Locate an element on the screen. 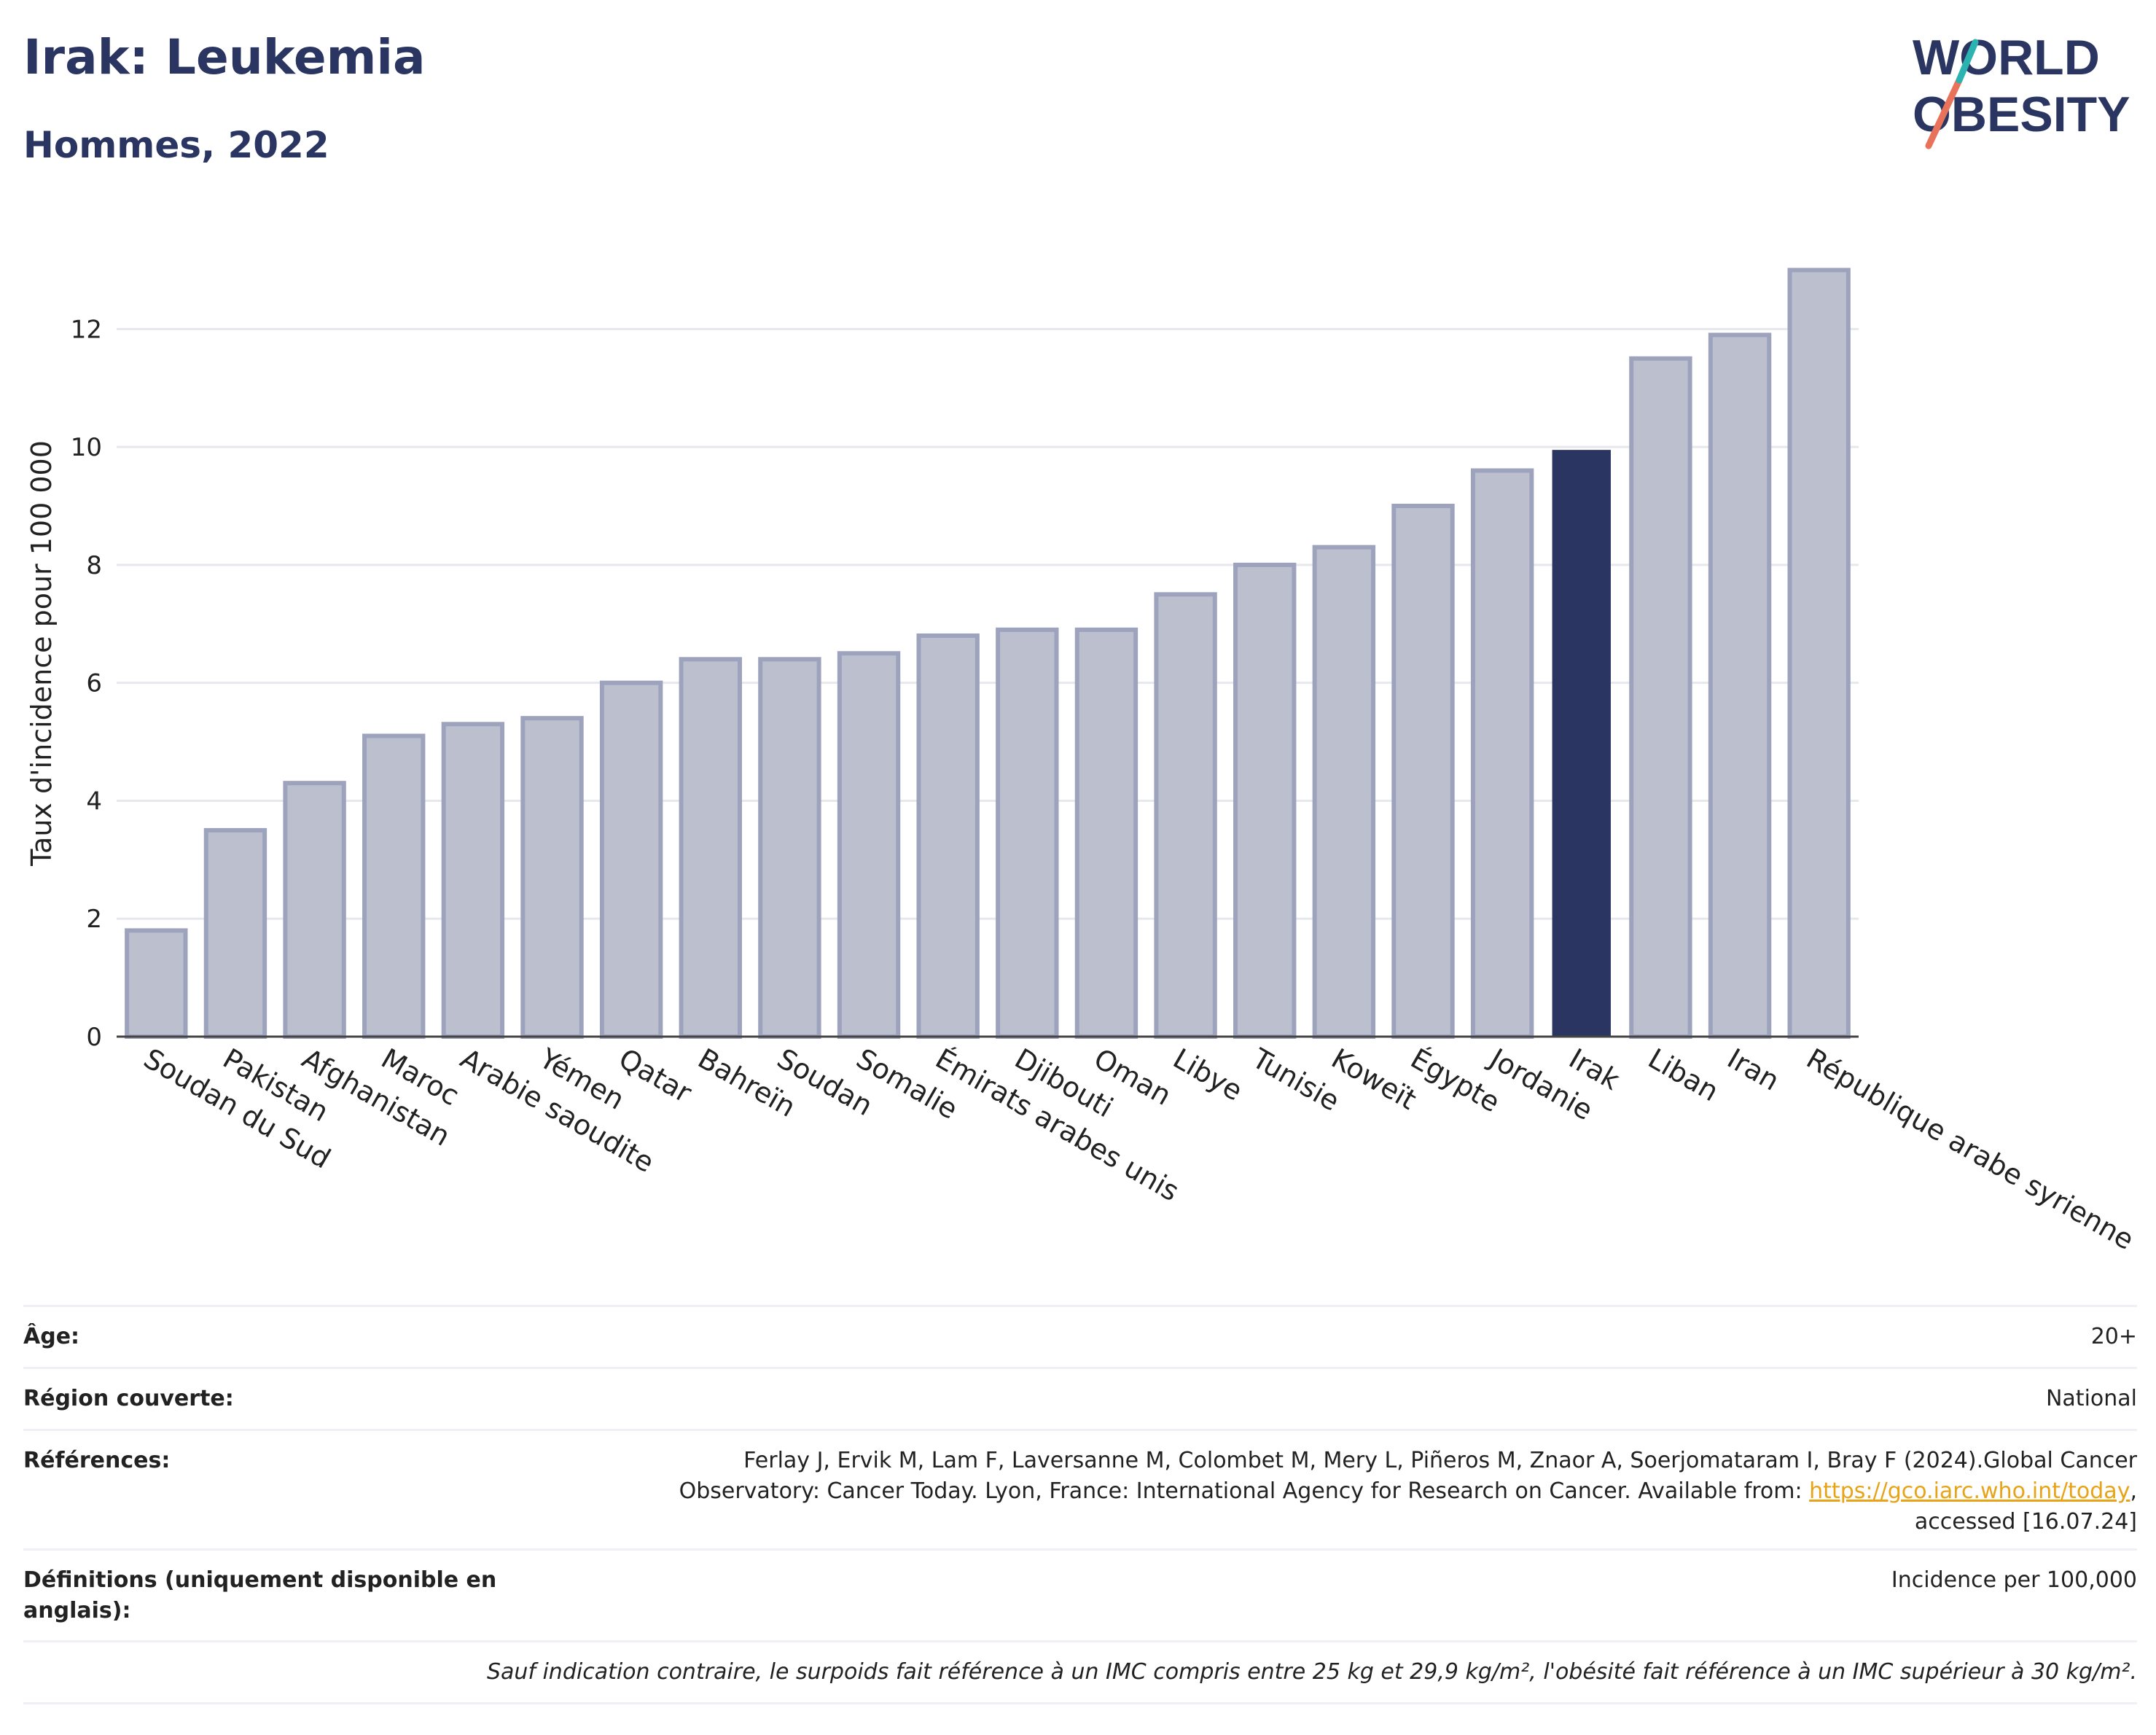  info-row-age: Âge: 20+ is located at coordinates (1080, 1336).